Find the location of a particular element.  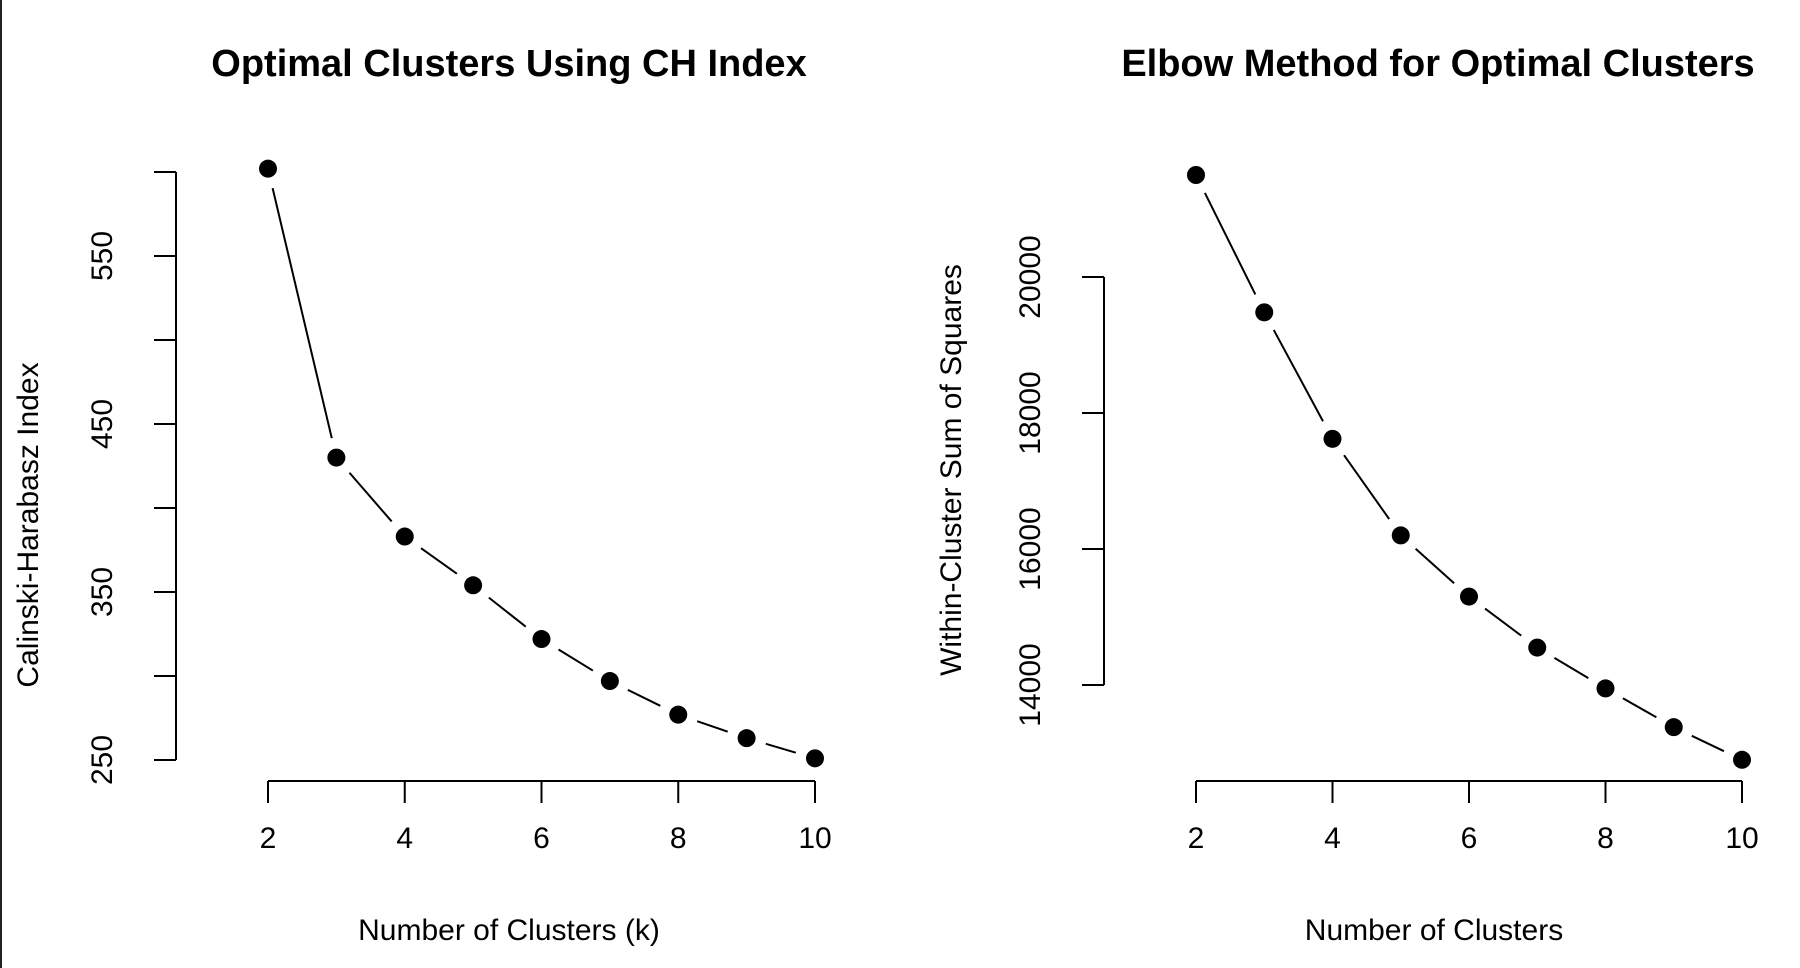

y-axis-label: Calinski-Harabasz Index is located at coordinates (28, 524).